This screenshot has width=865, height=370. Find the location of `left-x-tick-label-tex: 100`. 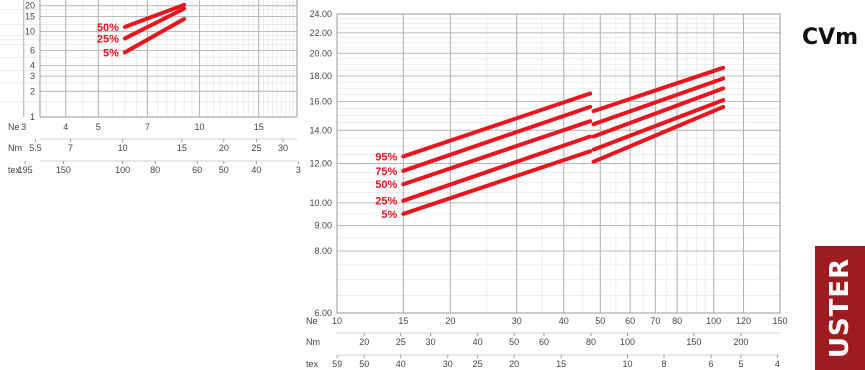

left-x-tick-label-tex: 100 is located at coordinates (122, 170).